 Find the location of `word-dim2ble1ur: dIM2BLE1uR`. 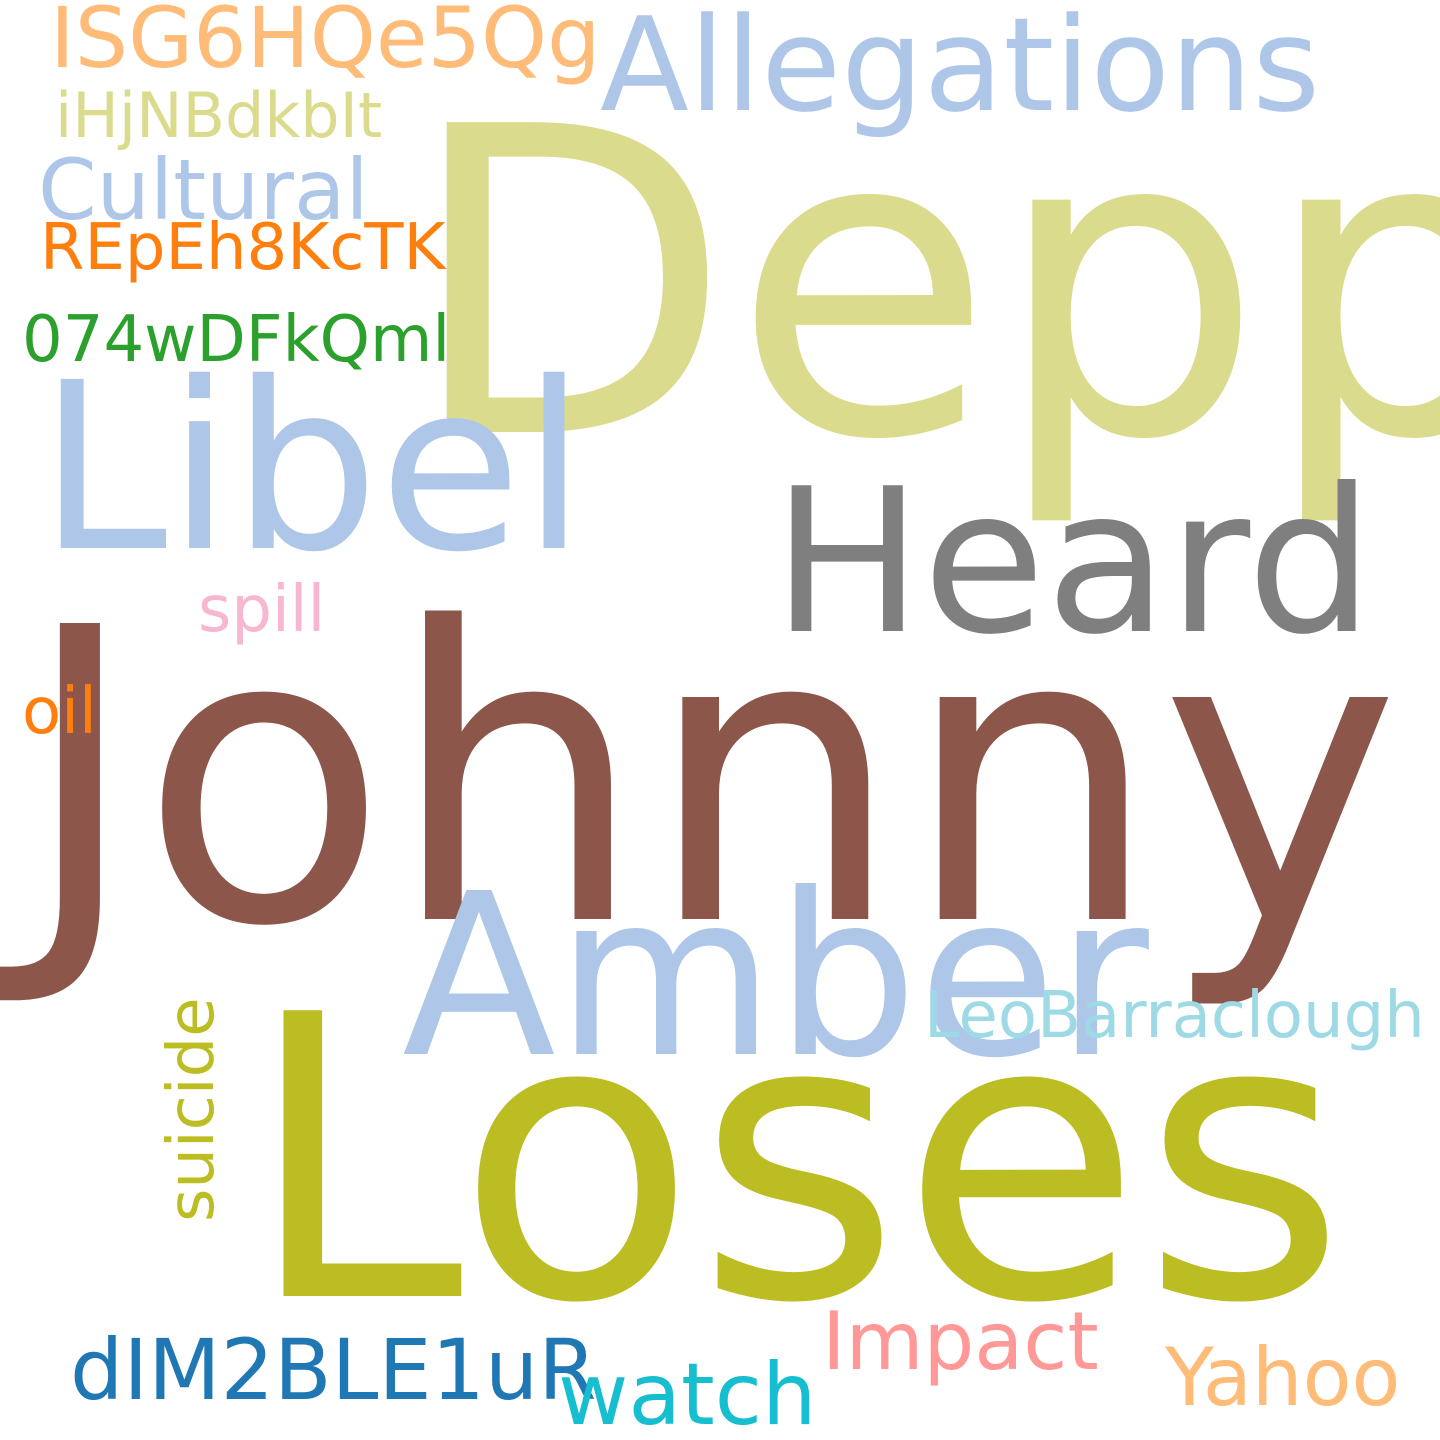

word-dim2ble1ur: dIM2BLE1uR is located at coordinates (333, 1370).